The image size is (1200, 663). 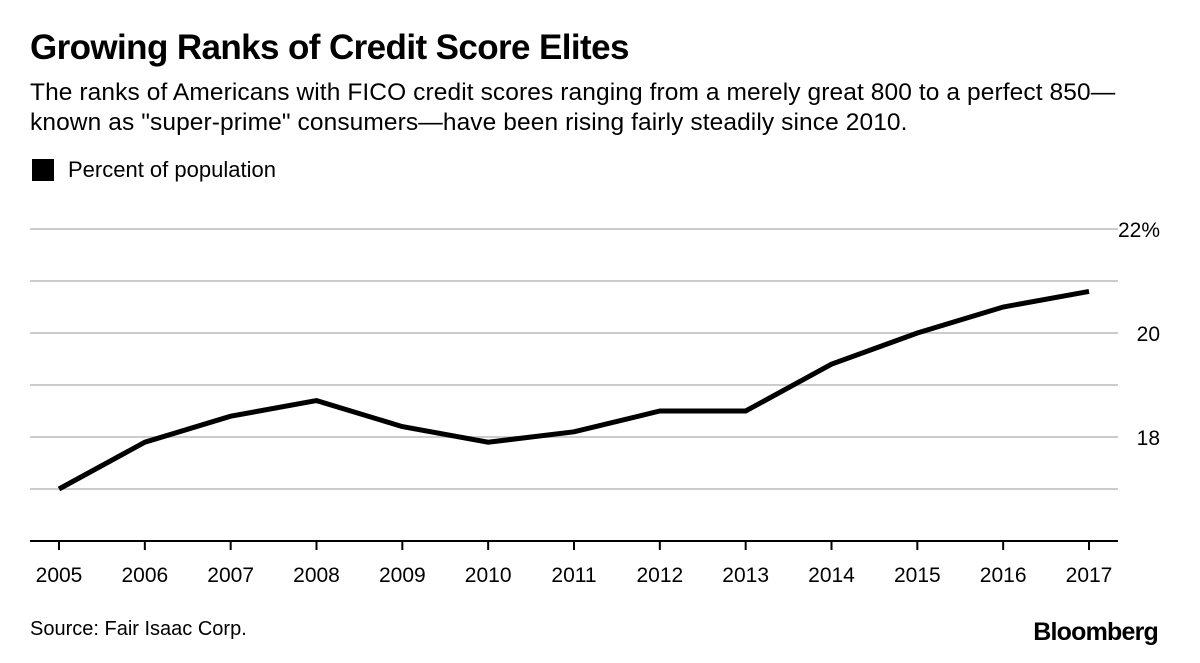 What do you see at coordinates (329, 47) in the screenshot?
I see `chart-title: Growing Ranks of Credit Score Elites` at bounding box center [329, 47].